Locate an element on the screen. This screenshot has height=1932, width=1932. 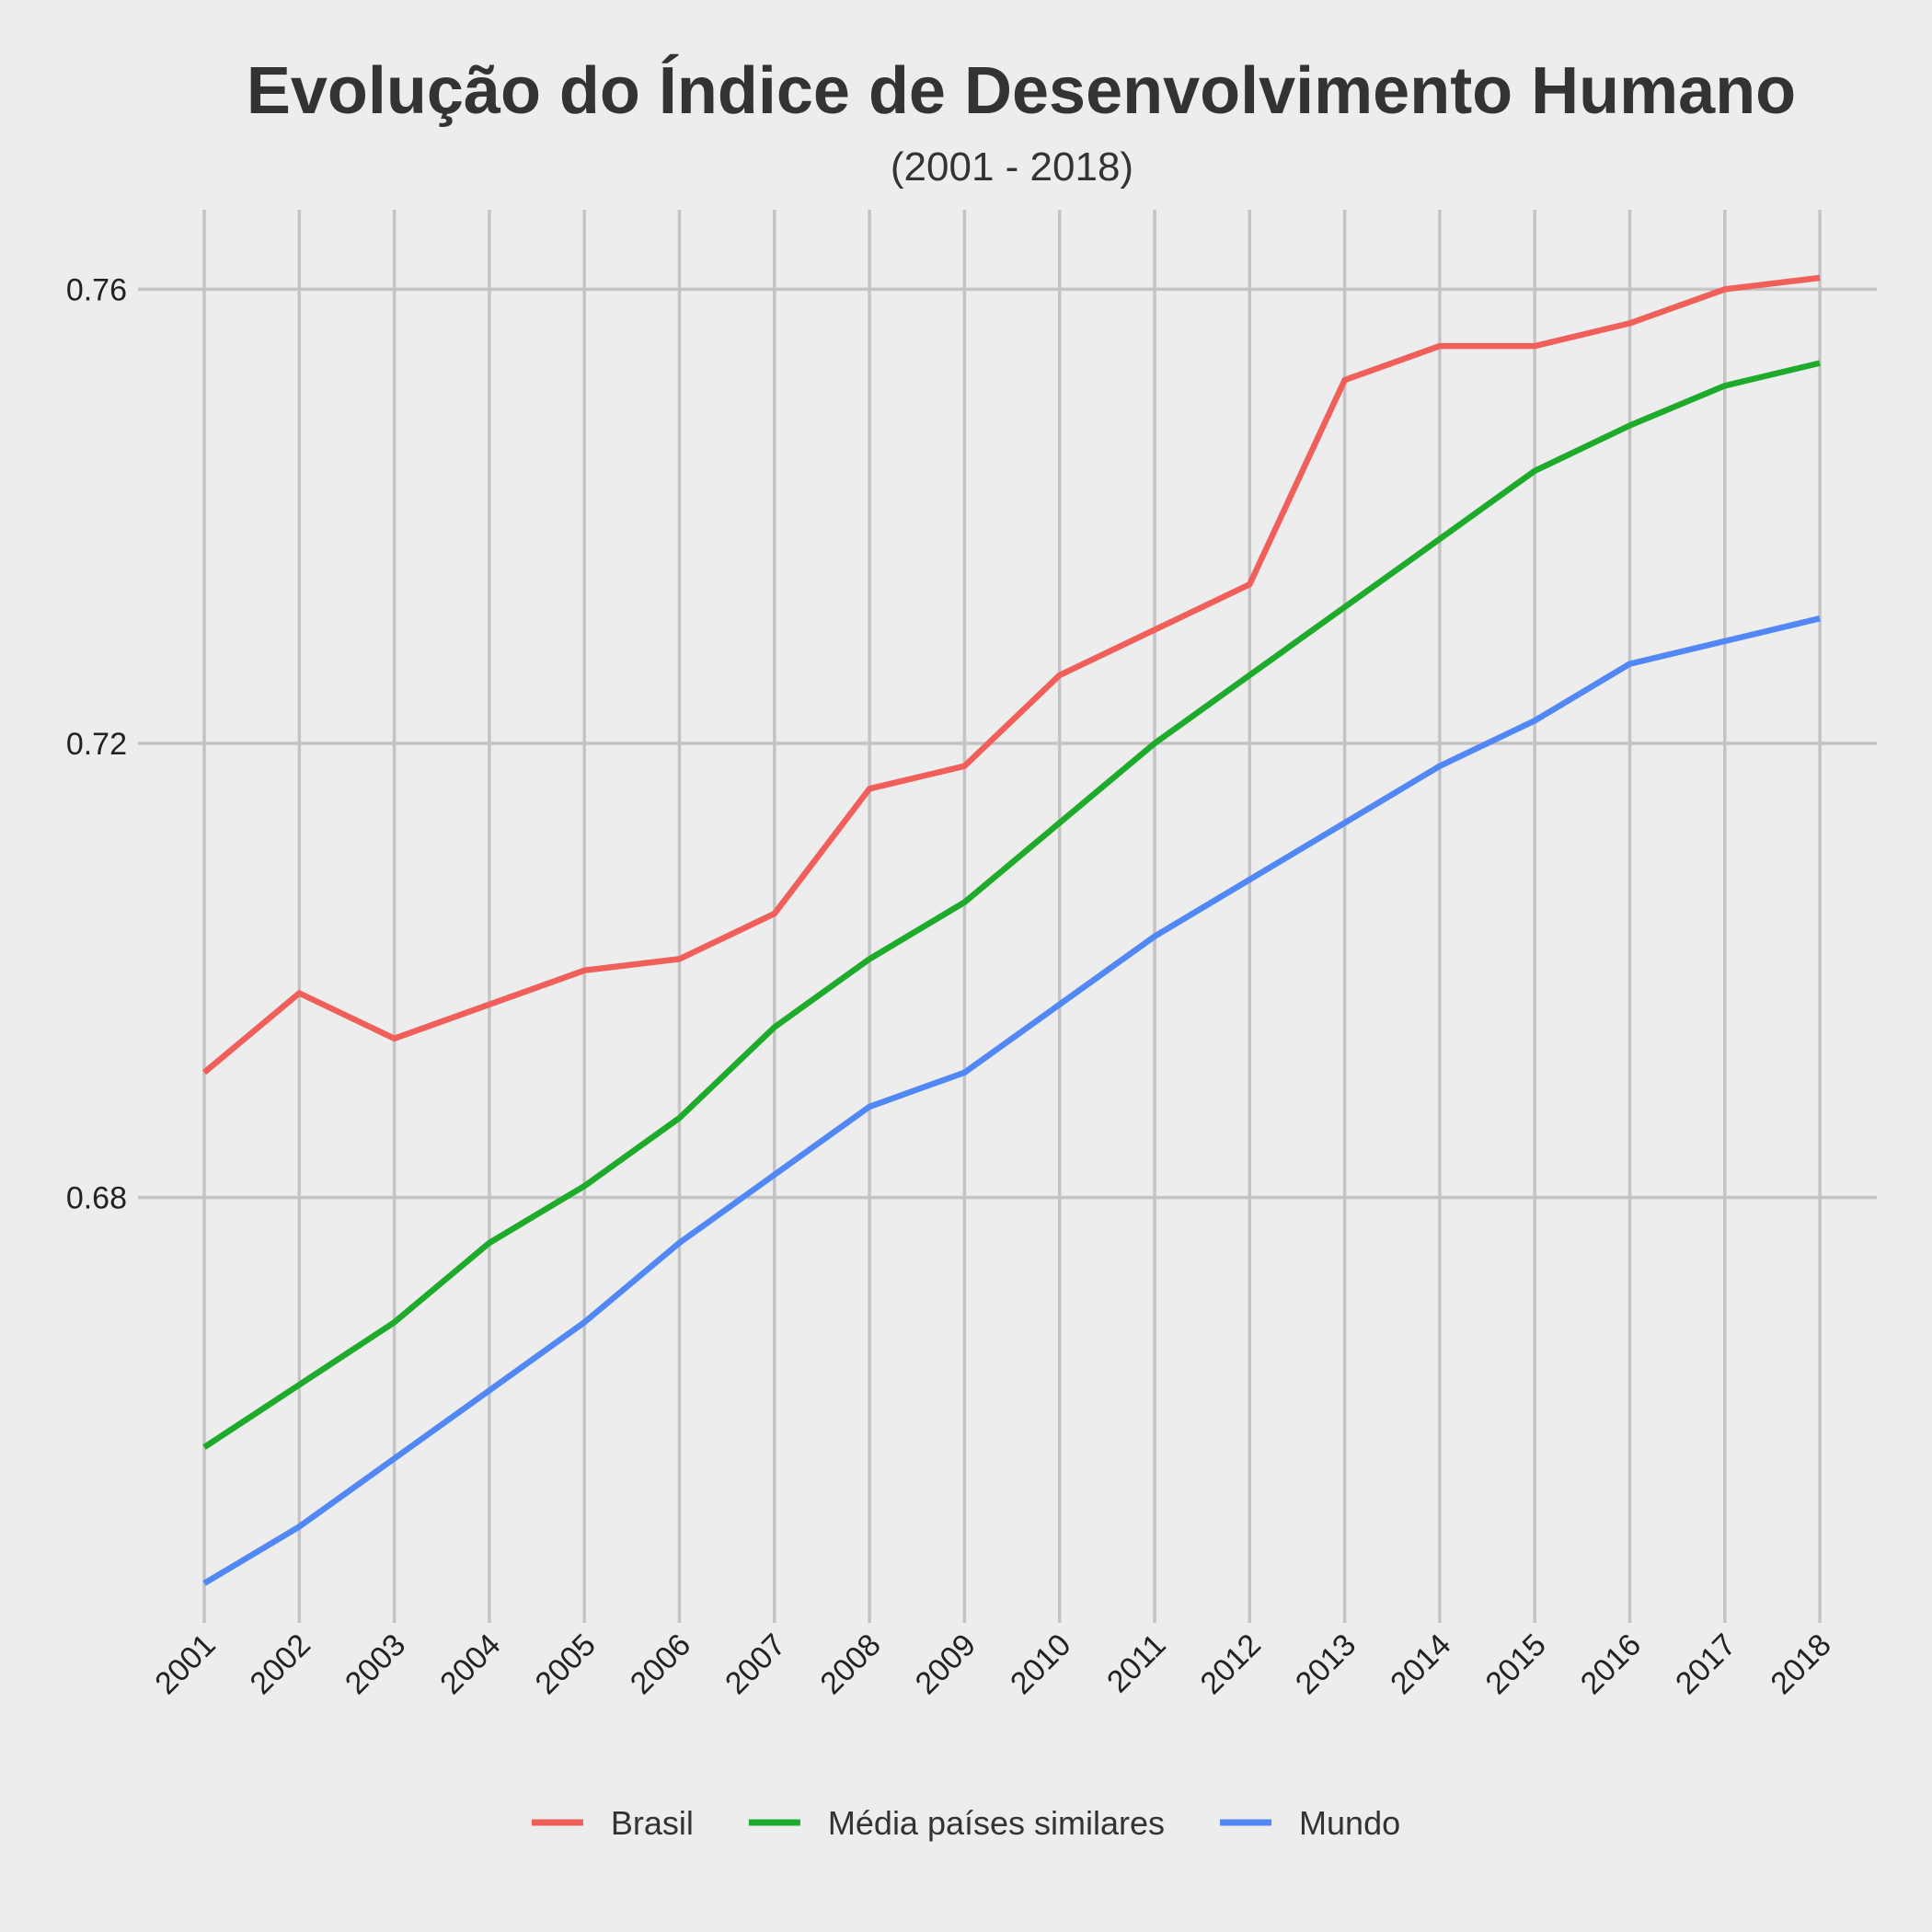
x-tick-label: 2011 is located at coordinates (1136, 1663).